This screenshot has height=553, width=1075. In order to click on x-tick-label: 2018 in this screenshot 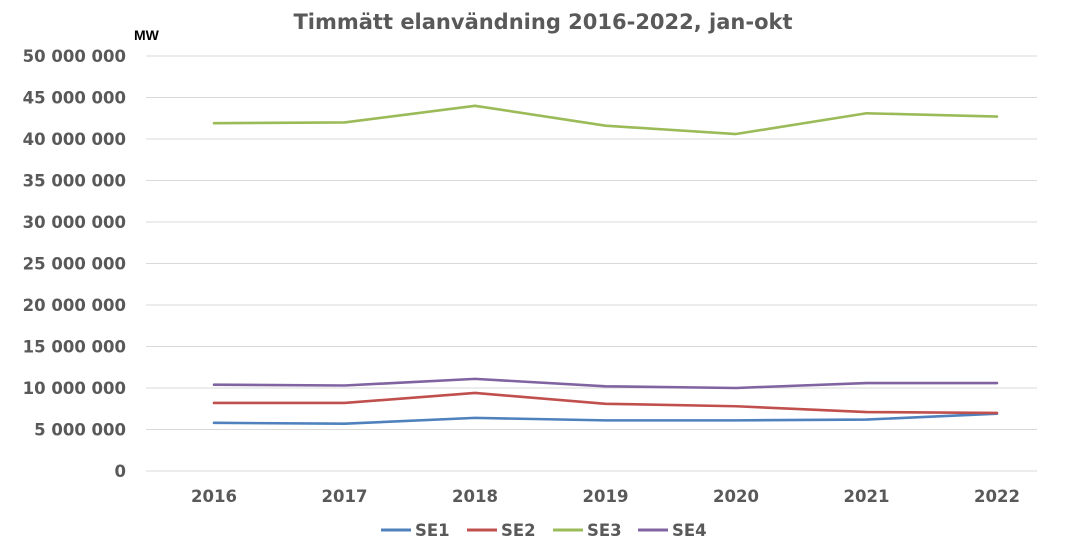, I will do `click(475, 496)`.